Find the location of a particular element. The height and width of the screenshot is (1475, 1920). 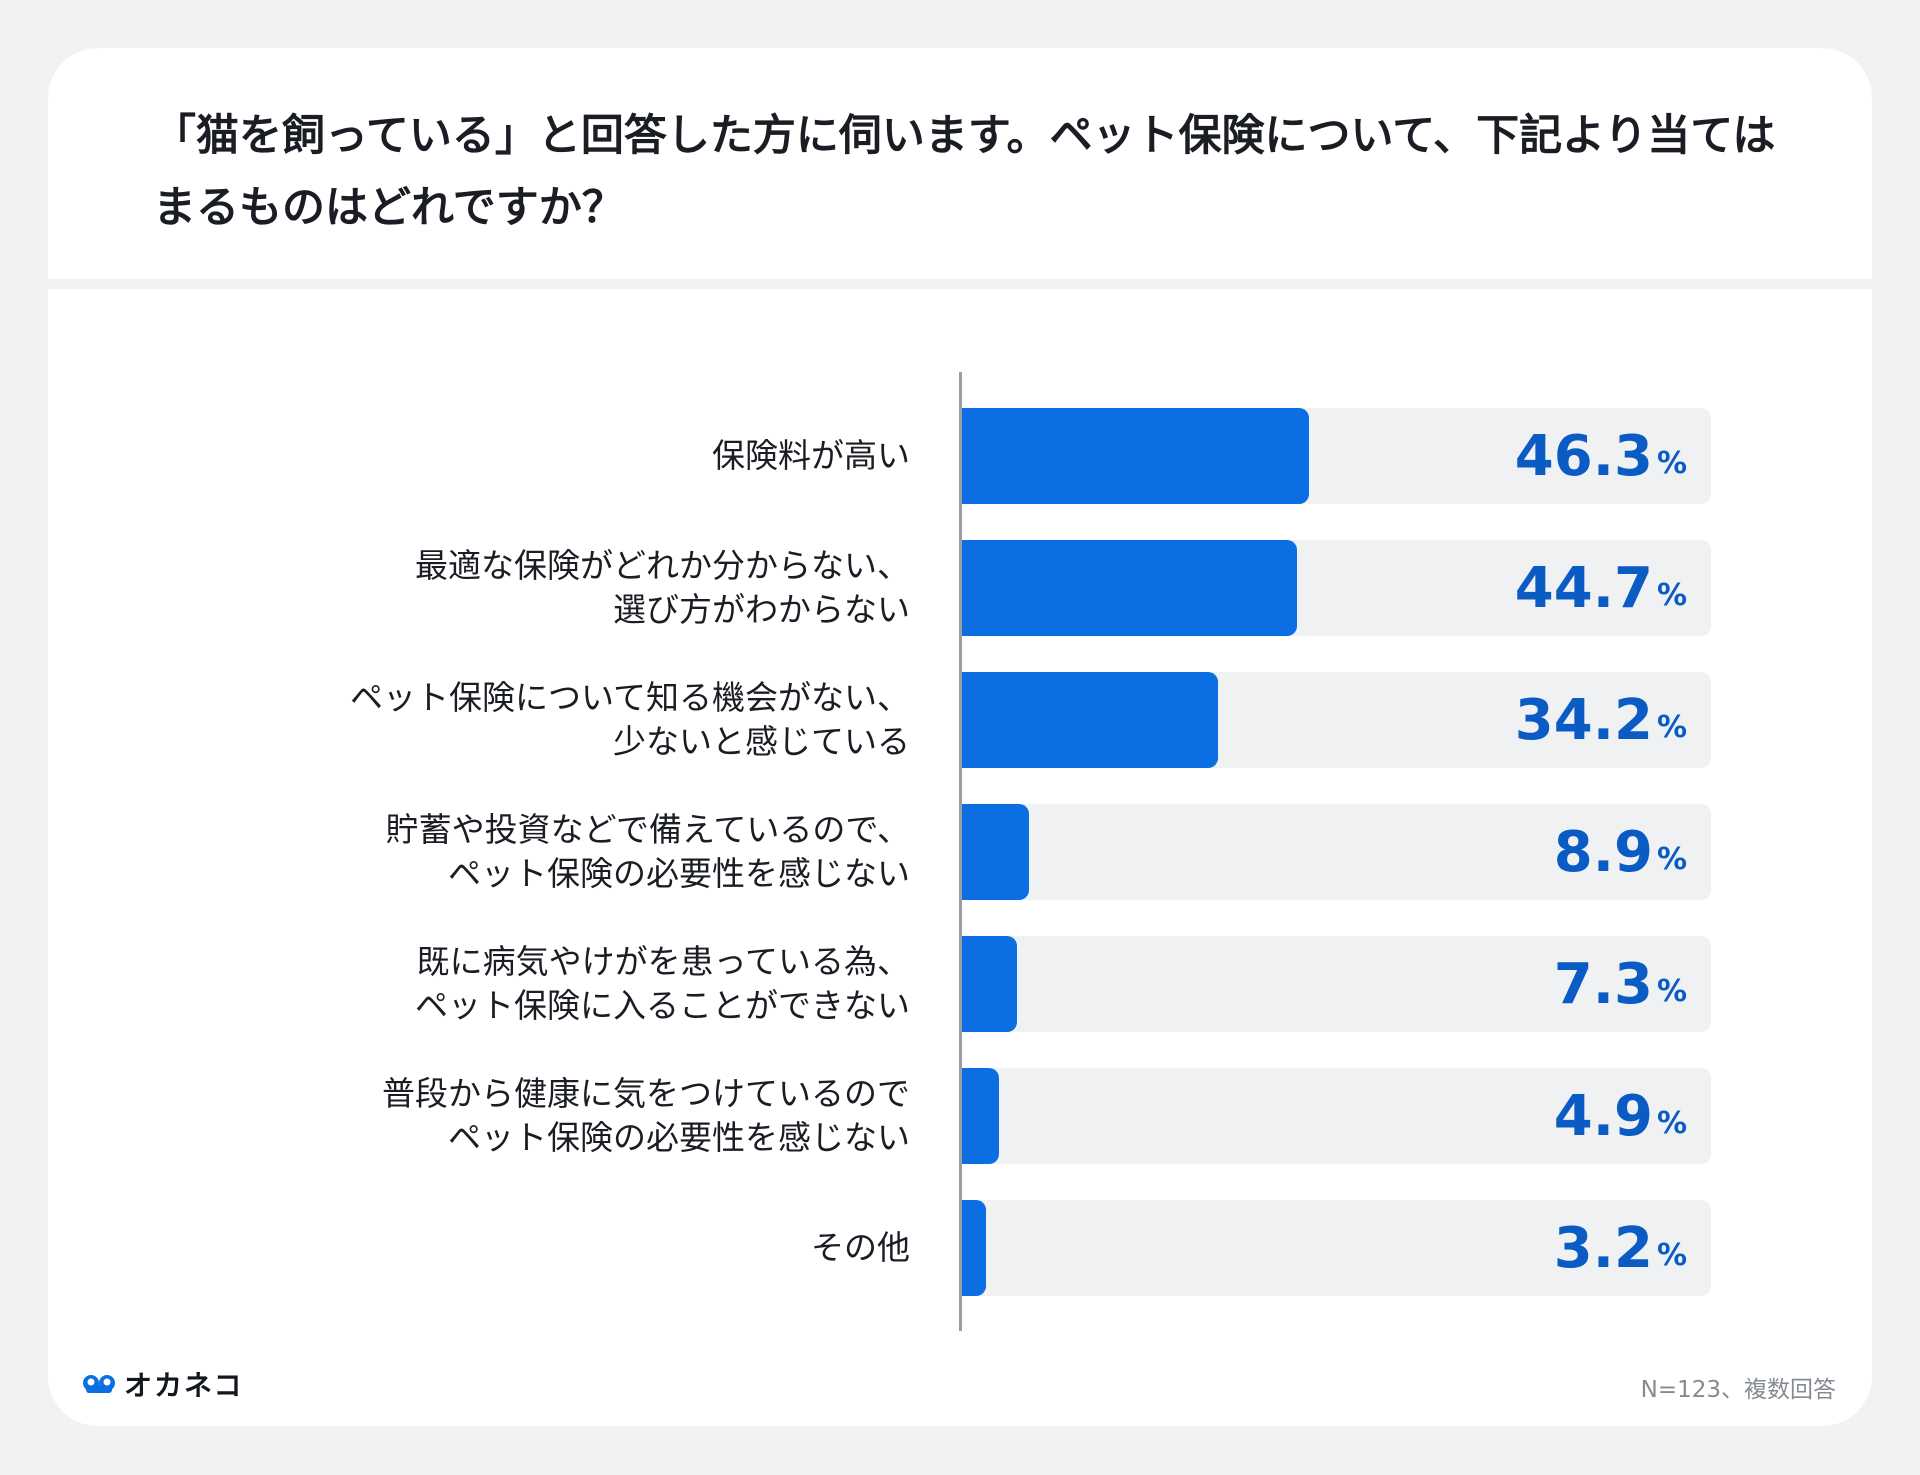

value-label: 34.2% is located at coordinates (1601, 720).